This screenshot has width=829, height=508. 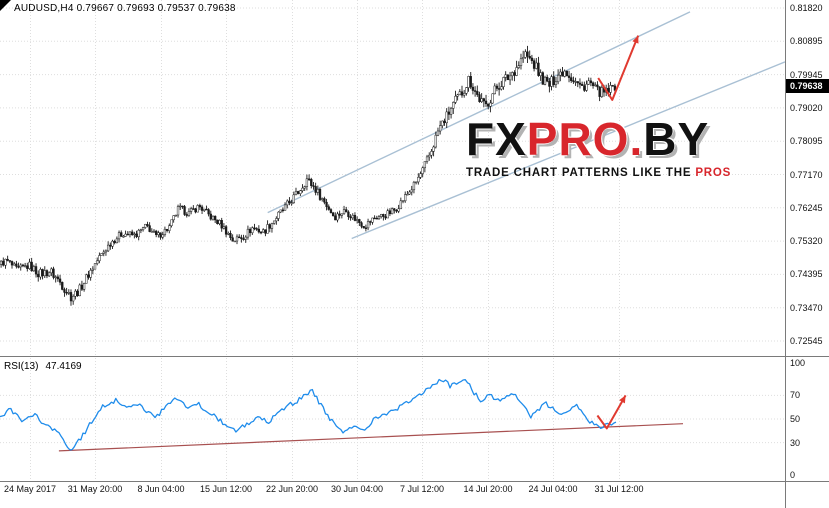 What do you see at coordinates (30, 489) in the screenshot?
I see `time-tick-label: 24 May 2017` at bounding box center [30, 489].